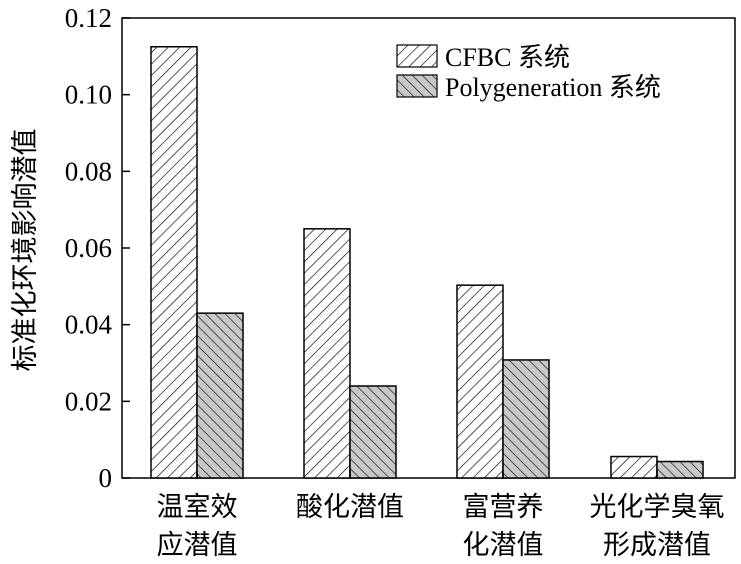  Describe the element at coordinates (507, 57) in the screenshot. I see `legend-label: CFBC 系统` at that location.